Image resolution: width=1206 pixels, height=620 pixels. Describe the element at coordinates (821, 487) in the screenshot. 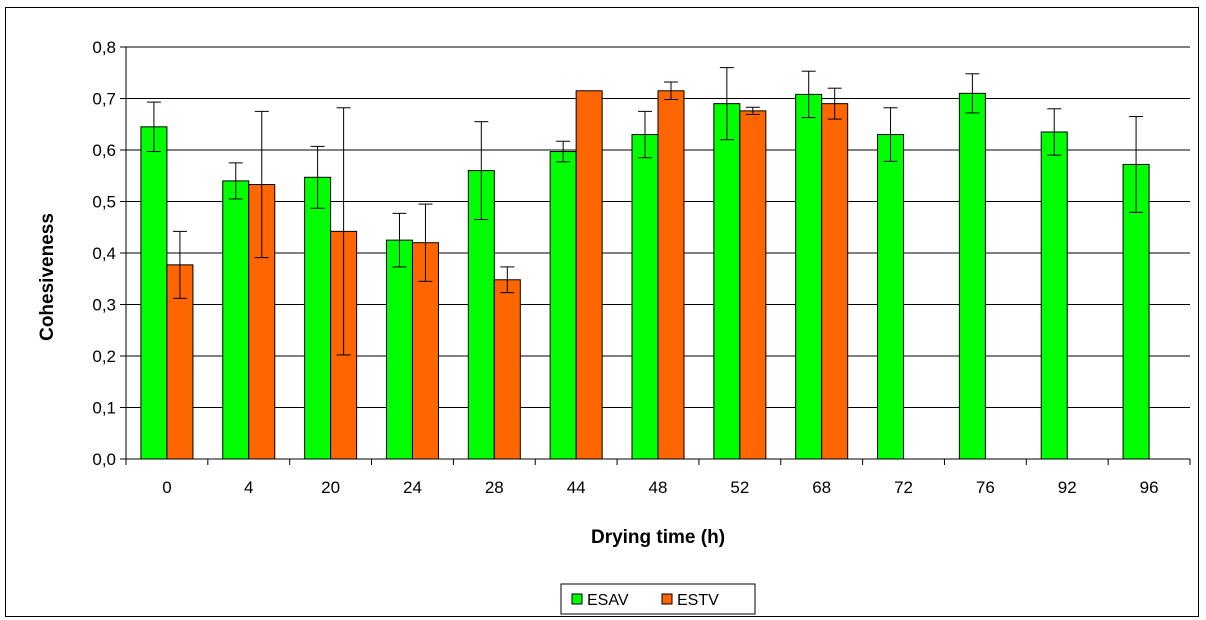

I see `x-tick-label: 68` at that location.